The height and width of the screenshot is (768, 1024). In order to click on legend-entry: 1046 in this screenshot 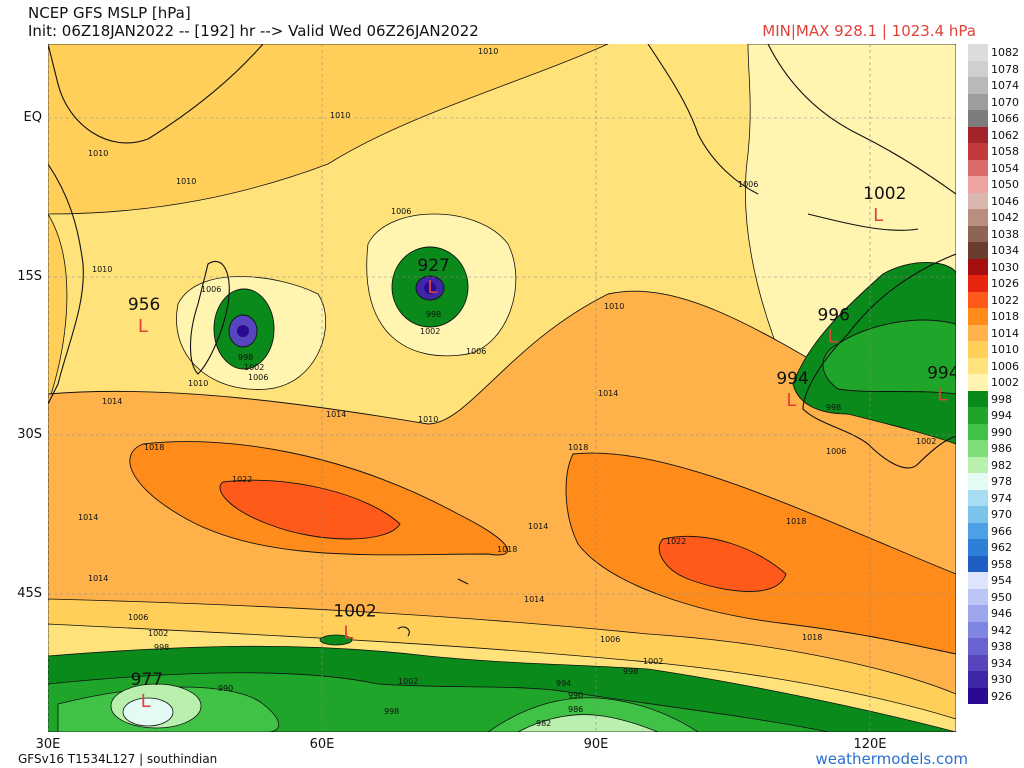, I will do `click(994, 200)`.